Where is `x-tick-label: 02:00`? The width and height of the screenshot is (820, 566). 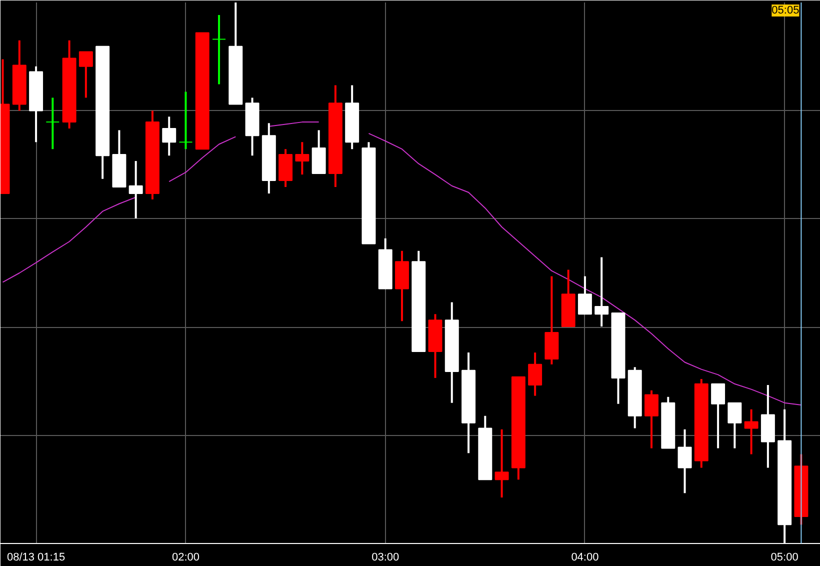
x-tick-label: 02:00 is located at coordinates (186, 558).